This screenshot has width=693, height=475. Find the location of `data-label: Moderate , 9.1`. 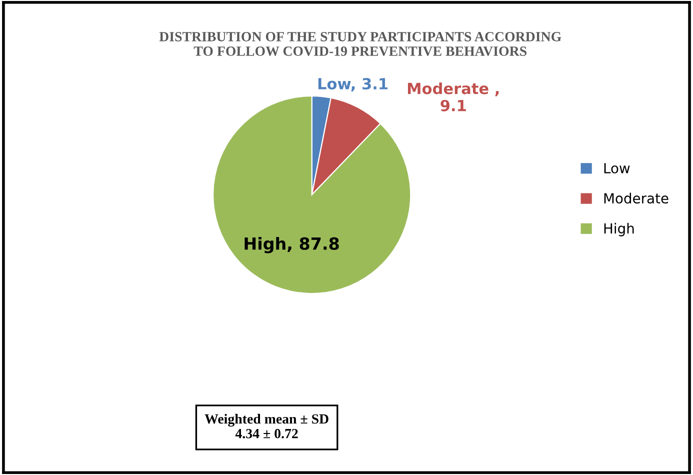

data-label: Moderate , 9.1 is located at coordinates (453, 97).